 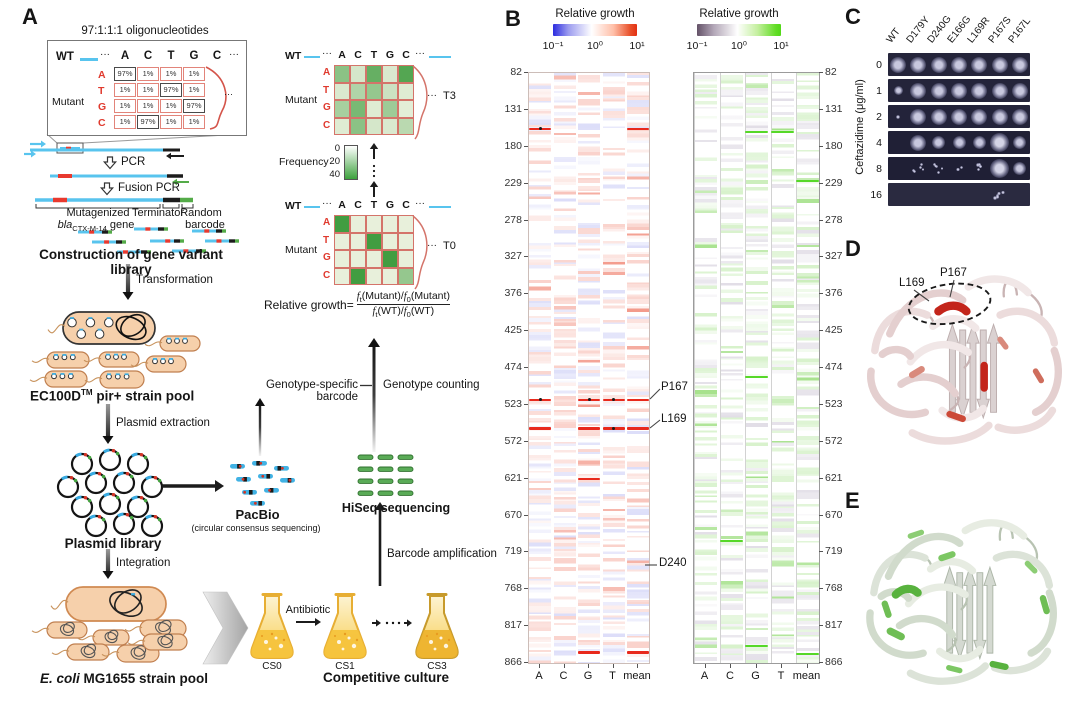 What do you see at coordinates (403, 311) in the screenshot?
I see `formula-denominator: ft(WT)/f0(WT)` at bounding box center [403, 311].